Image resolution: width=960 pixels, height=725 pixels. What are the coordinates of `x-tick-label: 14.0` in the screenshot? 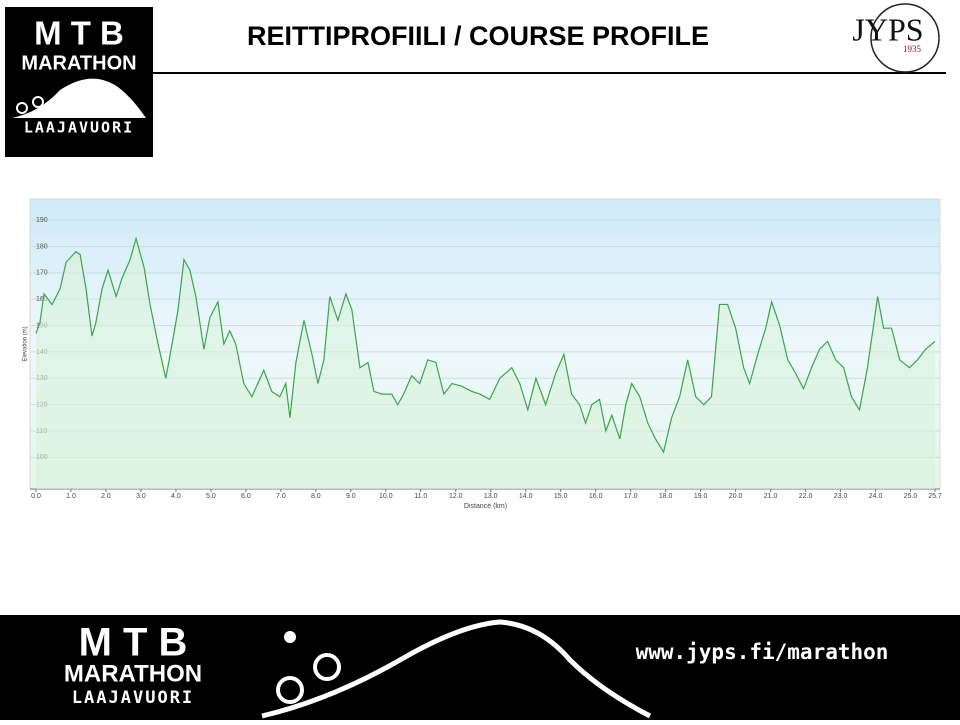 It's located at (526, 496).